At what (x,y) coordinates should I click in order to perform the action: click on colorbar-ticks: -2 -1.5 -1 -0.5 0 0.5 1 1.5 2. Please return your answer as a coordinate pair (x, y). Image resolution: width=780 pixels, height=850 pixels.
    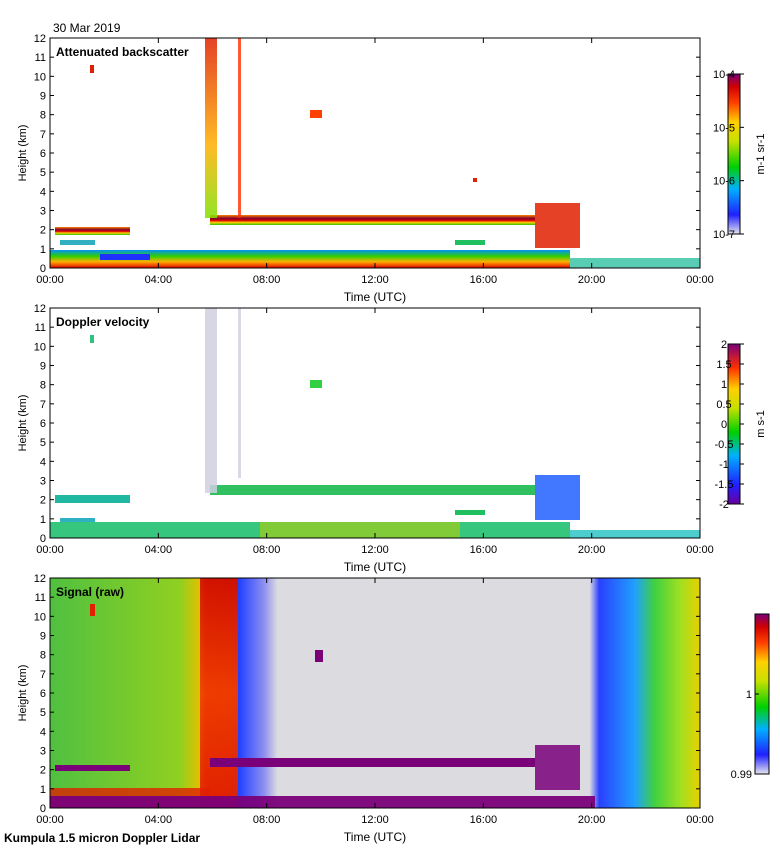
    Looking at the image, I should click on (729, 425).